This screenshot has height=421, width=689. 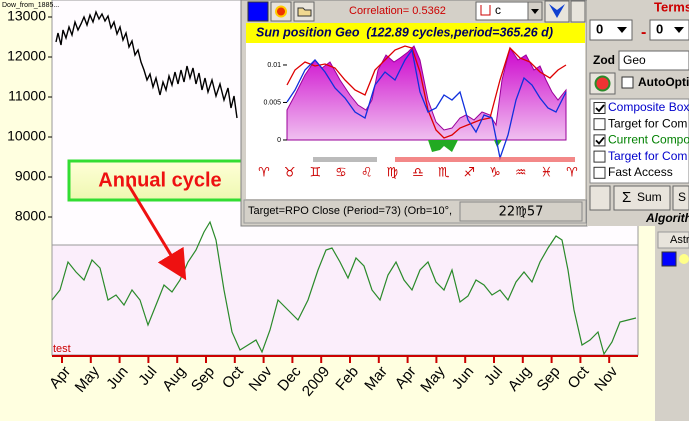 What do you see at coordinates (62, 349) in the screenshot?
I see `lower-label: test` at bounding box center [62, 349].